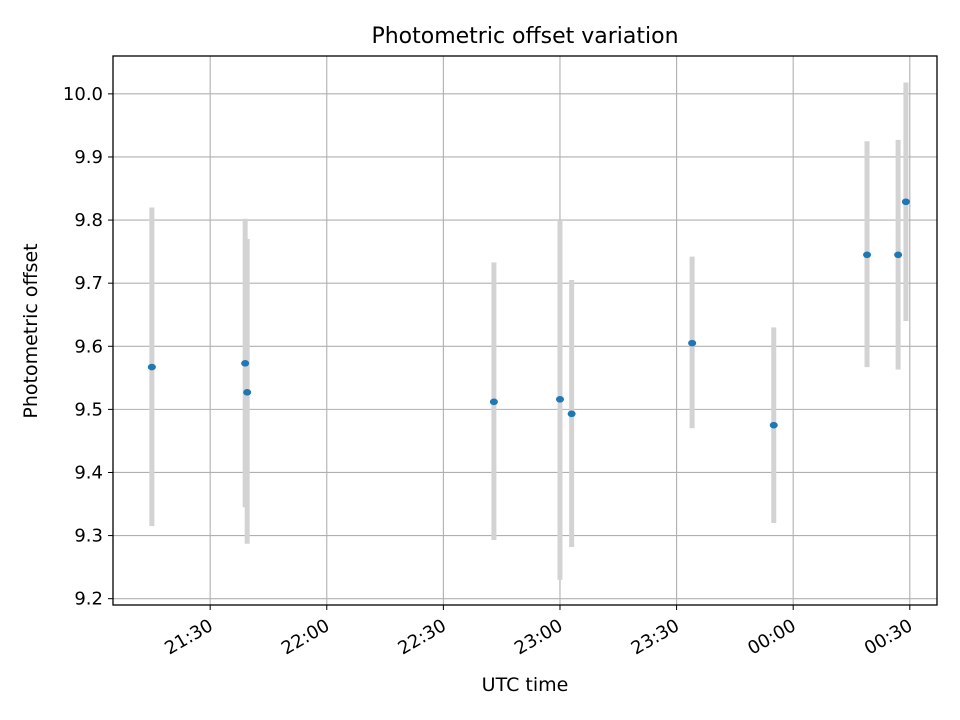  What do you see at coordinates (88, 220) in the screenshot?
I see `y-tick-label: 9.8` at bounding box center [88, 220].